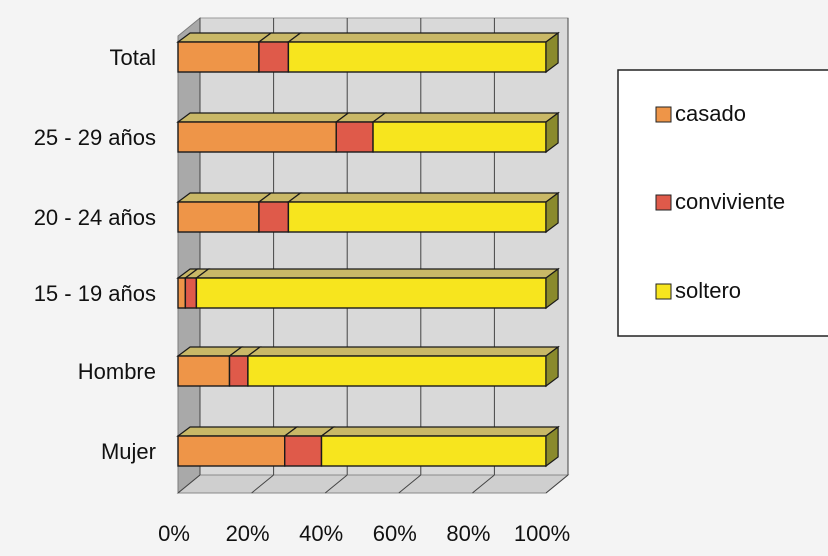 This screenshot has height=556, width=828. What do you see at coordinates (189, 255) in the screenshot?
I see `side-wall` at bounding box center [189, 255].